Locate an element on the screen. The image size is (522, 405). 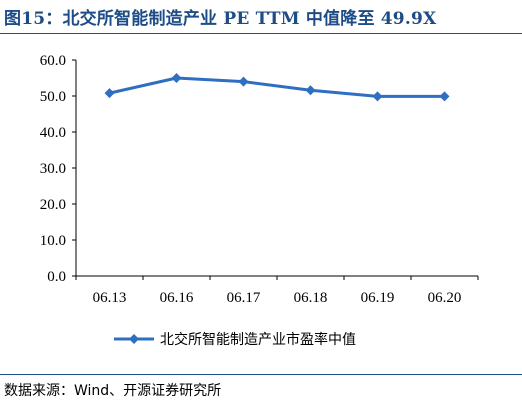
plot-area is located at coordinates (277, 87).